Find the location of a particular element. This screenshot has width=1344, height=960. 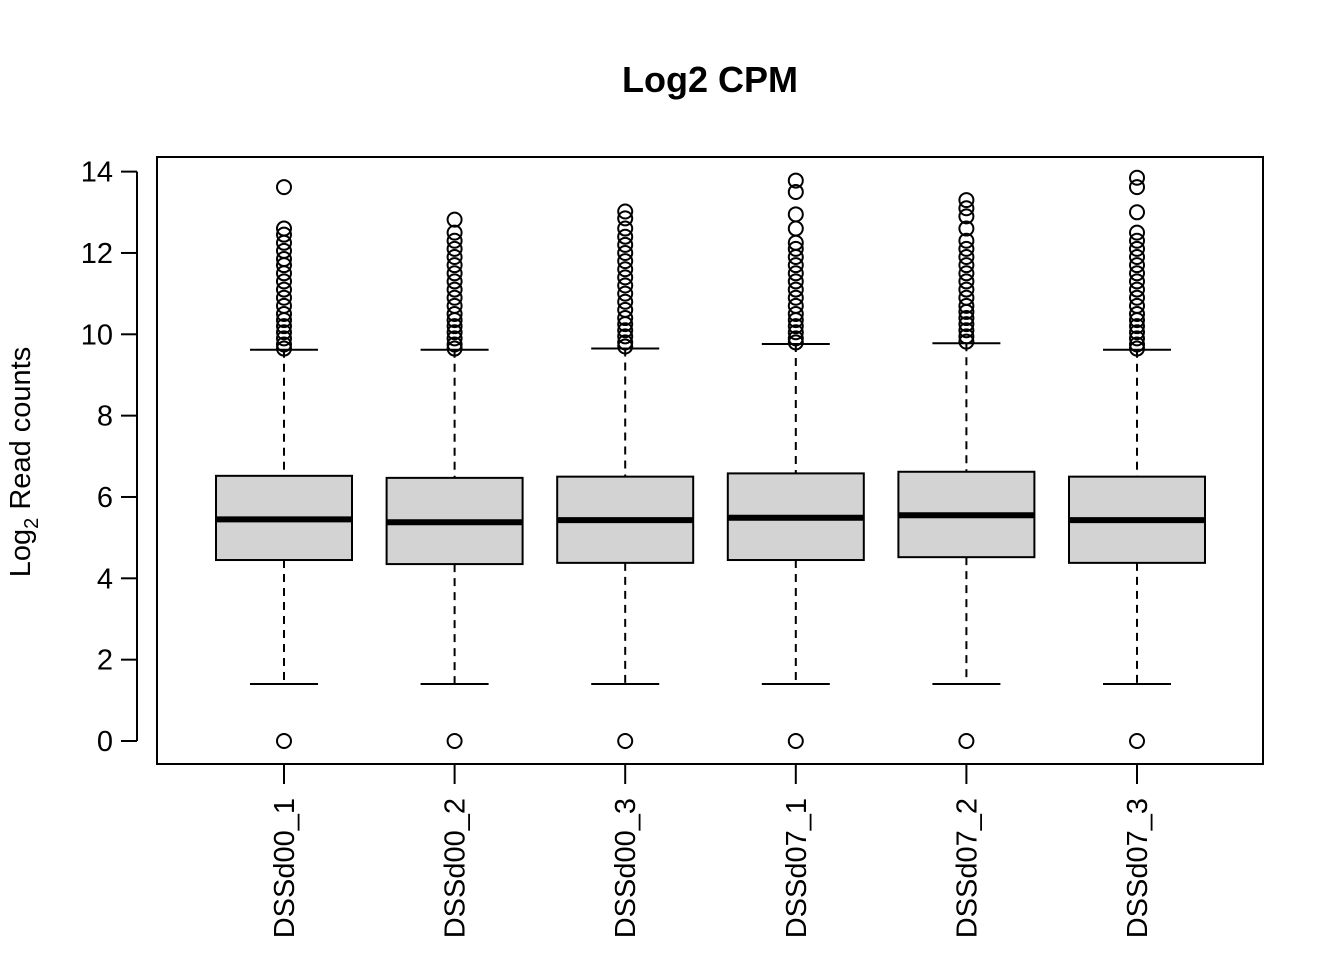

y-tick-label: 12 is located at coordinates (97, 254).